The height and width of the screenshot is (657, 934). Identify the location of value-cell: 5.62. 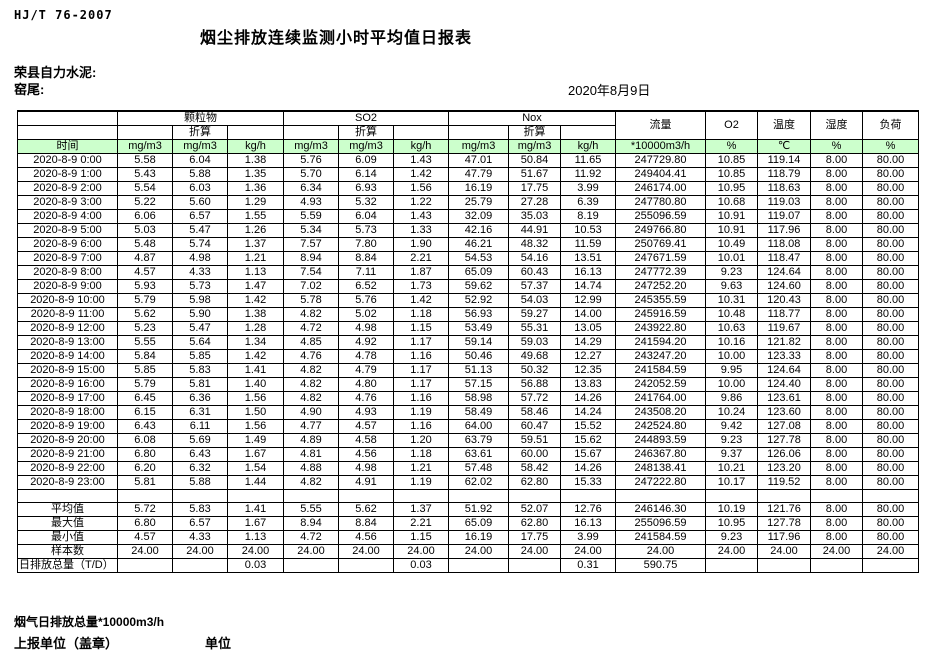
(366, 509).